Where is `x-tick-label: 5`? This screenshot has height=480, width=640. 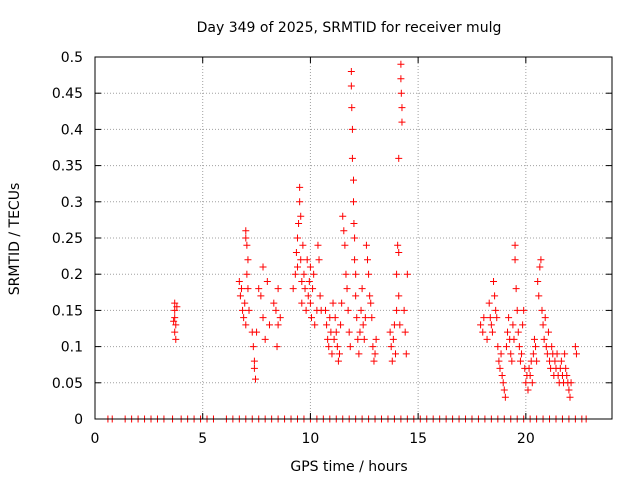
x-tick-label: 5 is located at coordinates (202, 439).